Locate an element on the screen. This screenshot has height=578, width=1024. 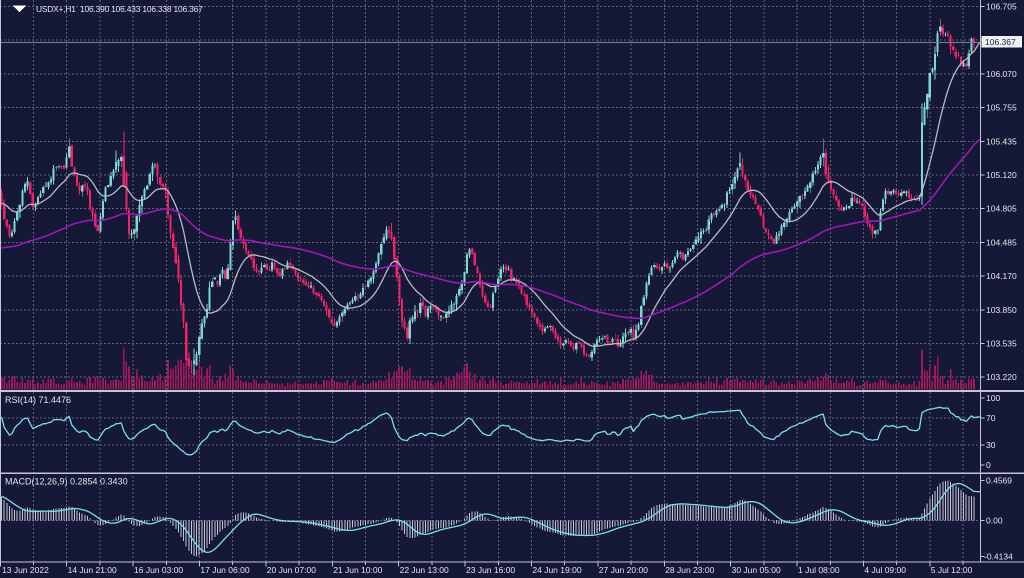
svg-text: 24 Jun 19:00 is located at coordinates (556, 570).